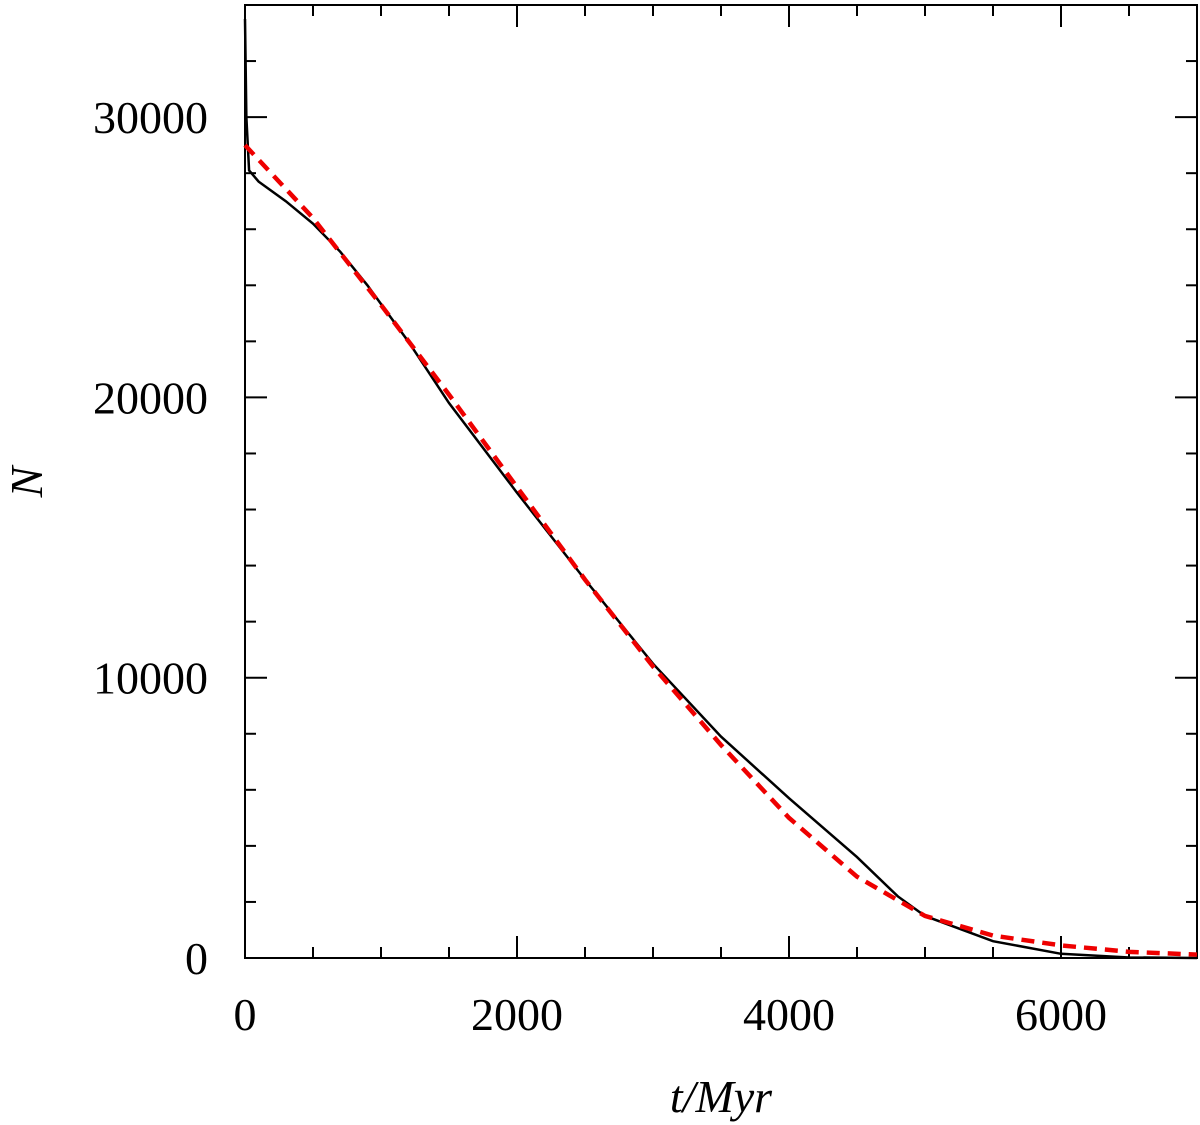  Describe the element at coordinates (26, 481) in the screenshot. I see `y-axis-label: N` at that location.